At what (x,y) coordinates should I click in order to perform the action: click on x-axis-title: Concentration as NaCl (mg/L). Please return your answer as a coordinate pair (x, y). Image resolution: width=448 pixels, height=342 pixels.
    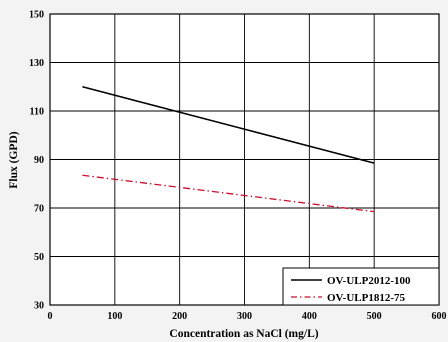
    Looking at the image, I should click on (243, 334).